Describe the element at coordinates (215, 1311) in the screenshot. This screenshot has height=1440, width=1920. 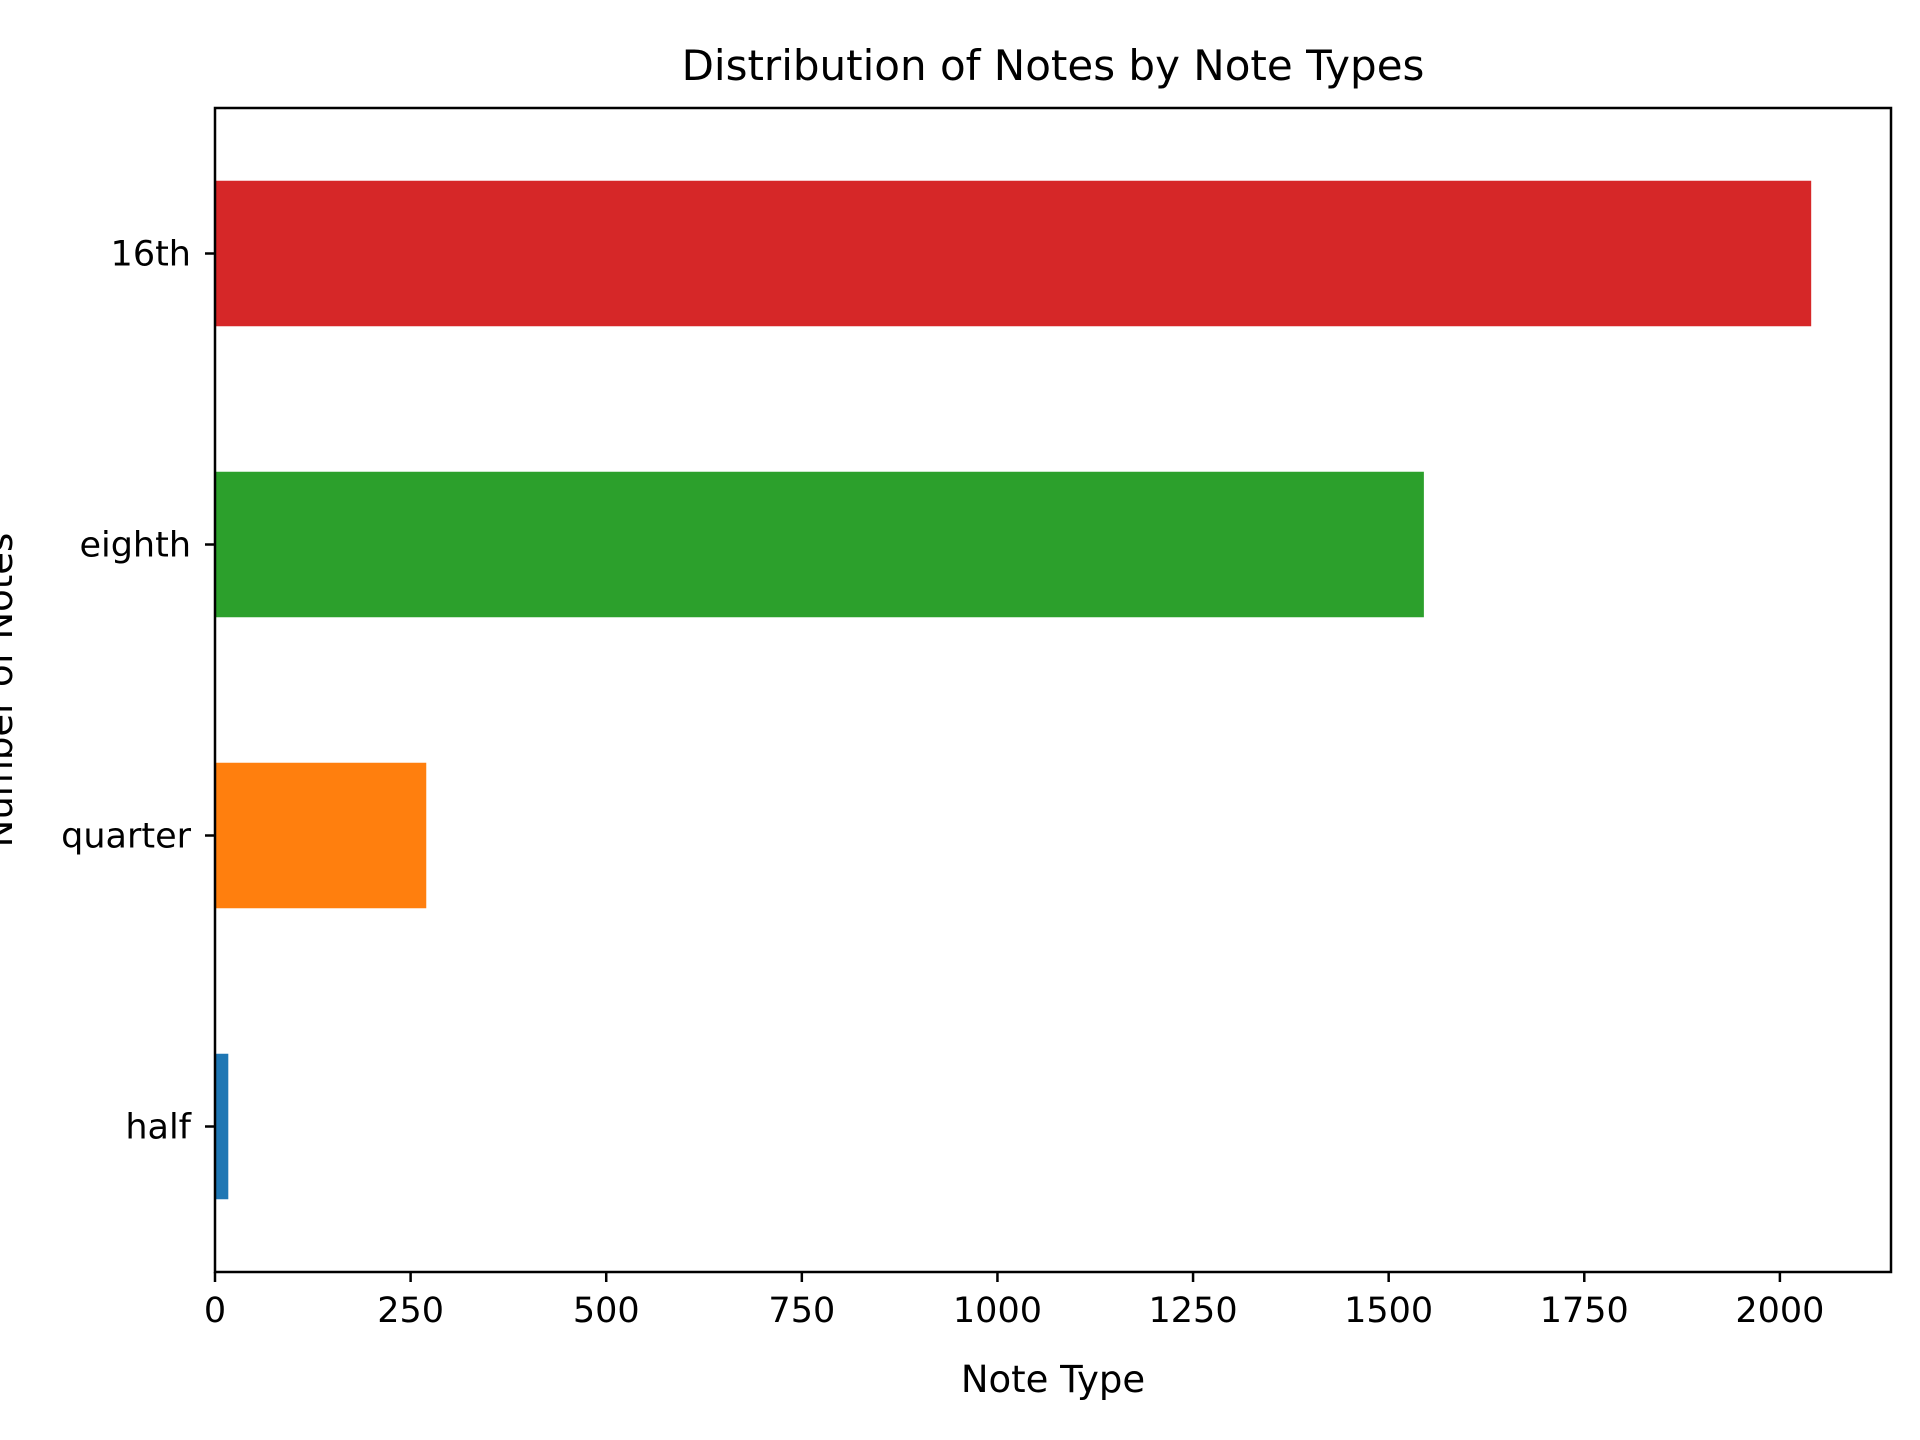
I see `x-tick-label: 0` at that location.